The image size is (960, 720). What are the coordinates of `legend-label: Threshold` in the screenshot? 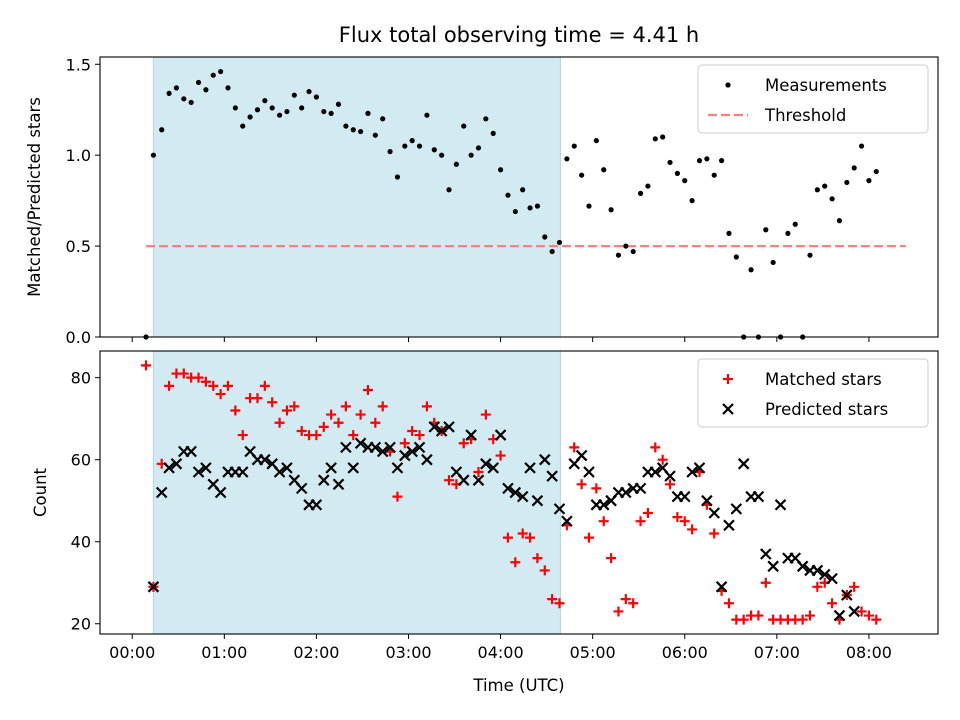 It's located at (805, 115).